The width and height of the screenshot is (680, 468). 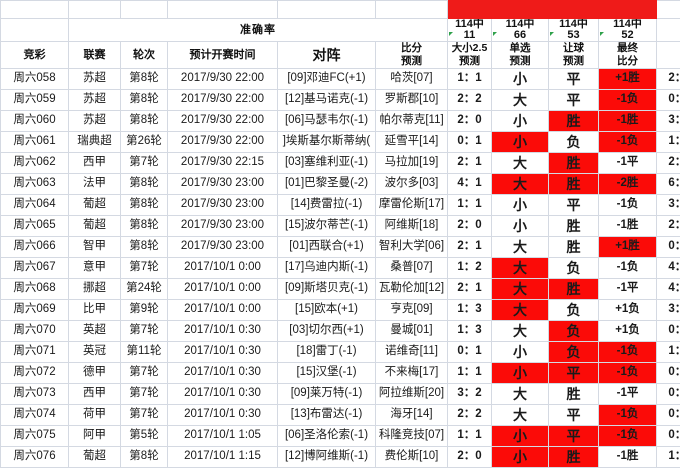 What do you see at coordinates (628, 289) in the screenshot?
I see `cell-handicap-pred: -1平` at bounding box center [628, 289].